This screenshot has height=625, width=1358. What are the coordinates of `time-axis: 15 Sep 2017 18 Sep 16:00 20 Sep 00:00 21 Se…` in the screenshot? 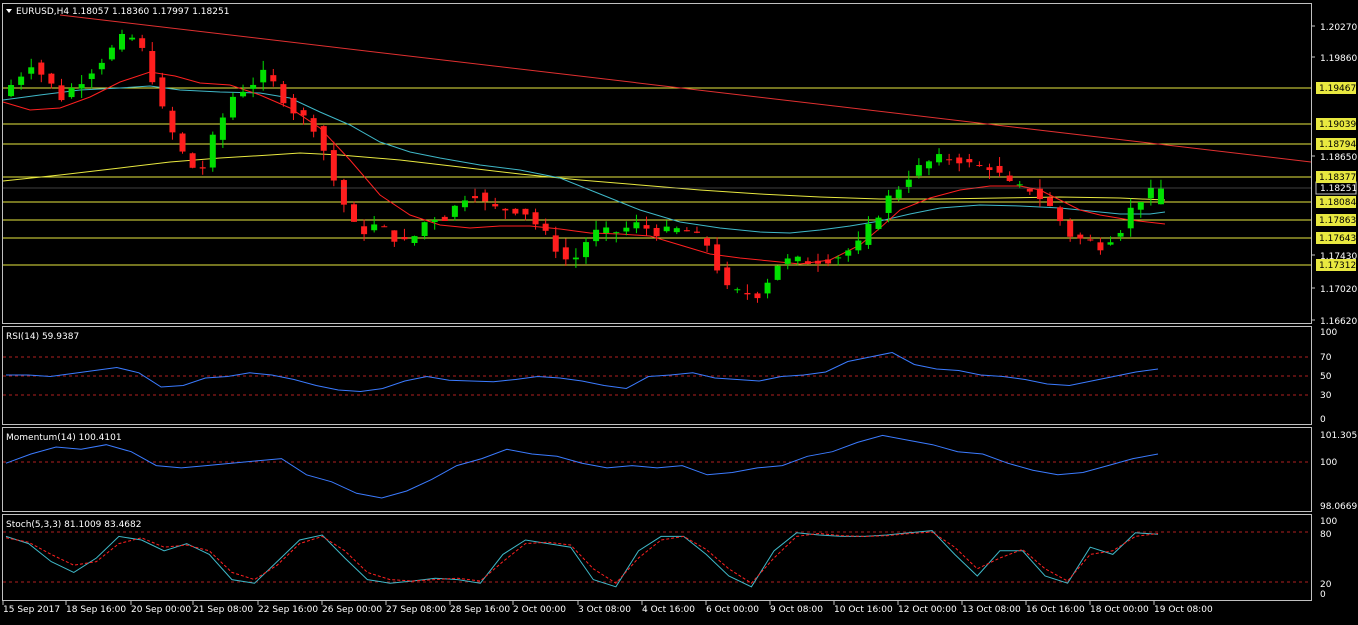 It's located at (607, 608).